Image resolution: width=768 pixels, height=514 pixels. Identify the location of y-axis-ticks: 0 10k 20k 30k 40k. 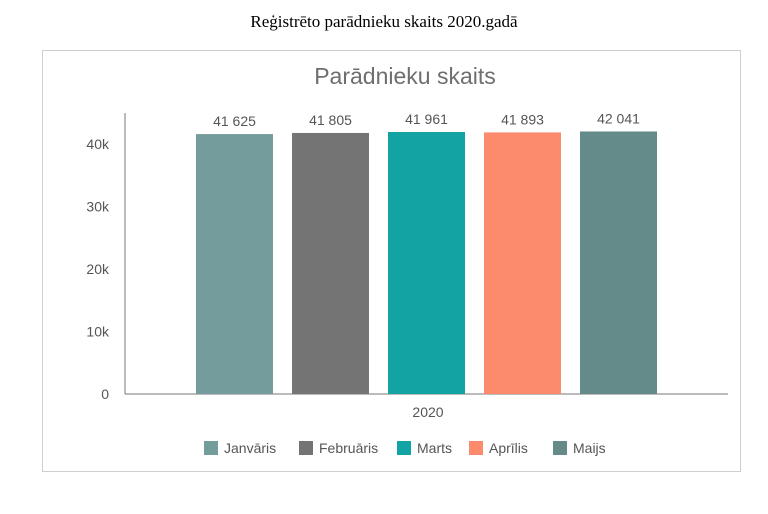
(98, 269).